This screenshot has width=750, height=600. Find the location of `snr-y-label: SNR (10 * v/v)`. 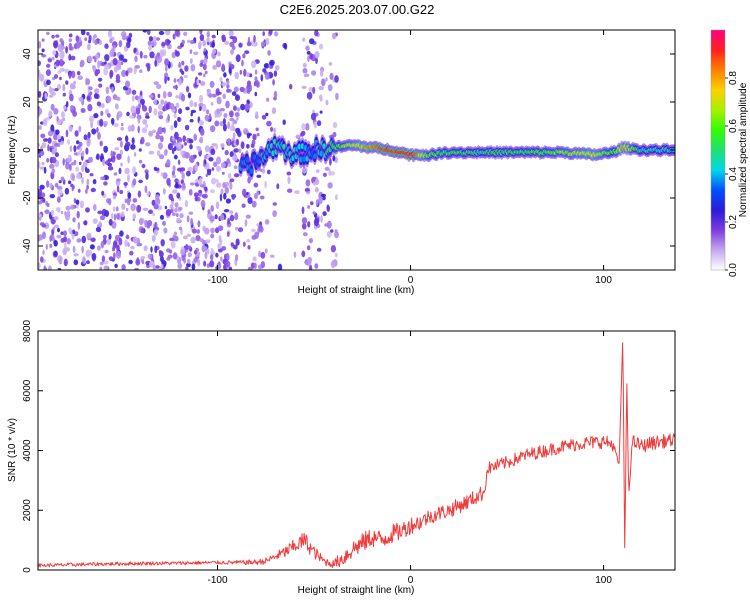

snr-y-label: SNR (10 * v/v) is located at coordinates (12, 450).